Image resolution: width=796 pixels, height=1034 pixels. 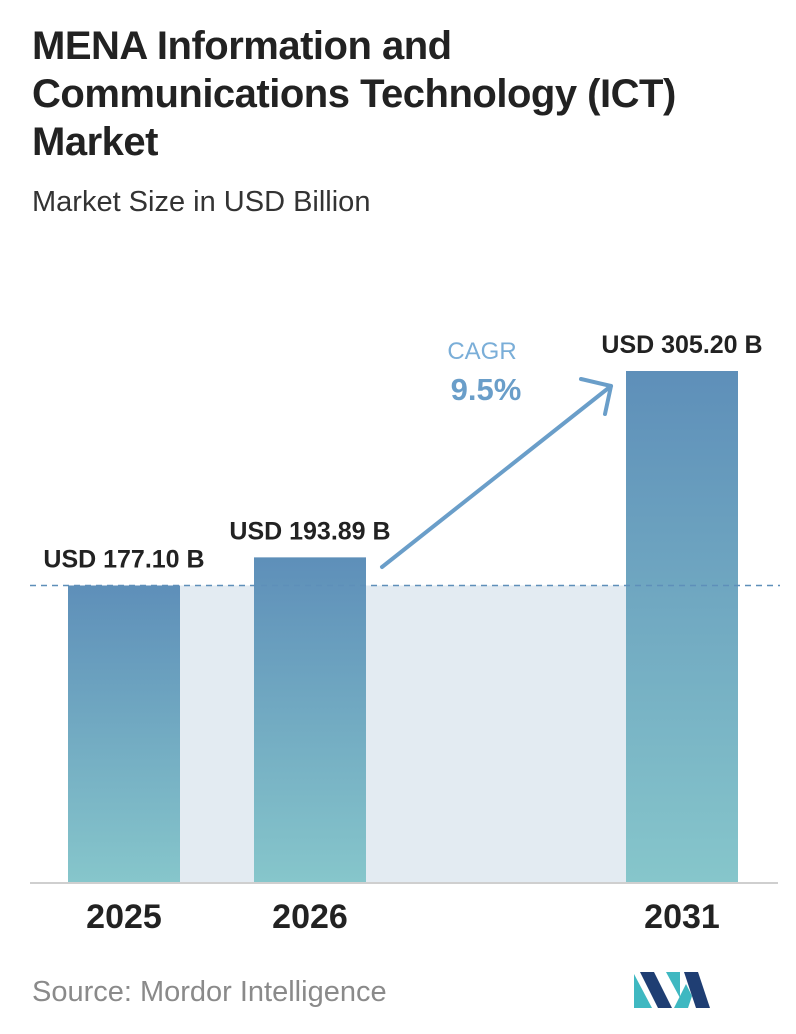 What do you see at coordinates (486, 389) in the screenshot?
I see `cagr-value: 9.5%` at bounding box center [486, 389].